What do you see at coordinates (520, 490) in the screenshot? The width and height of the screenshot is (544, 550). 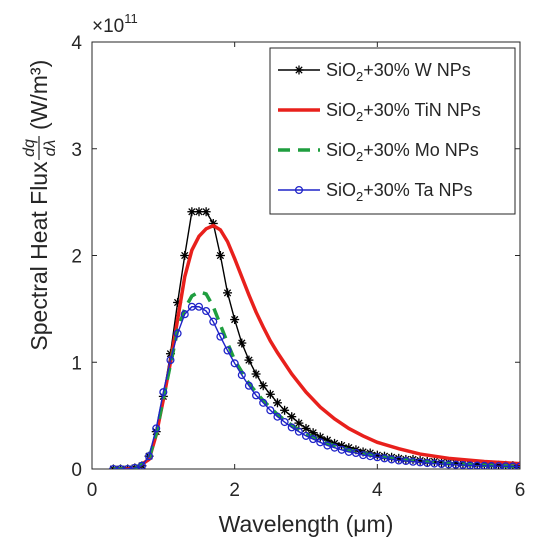 I see `x-tick-label: 6` at bounding box center [520, 490].